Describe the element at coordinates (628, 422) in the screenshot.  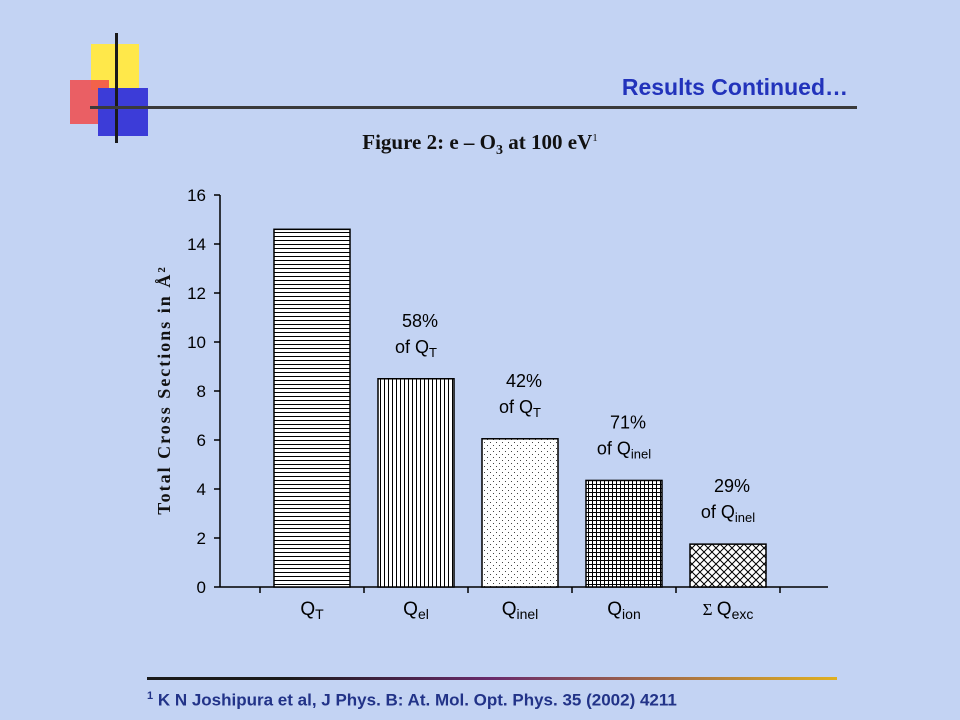
I see `bar-annotation-pct: 71%` at that location.